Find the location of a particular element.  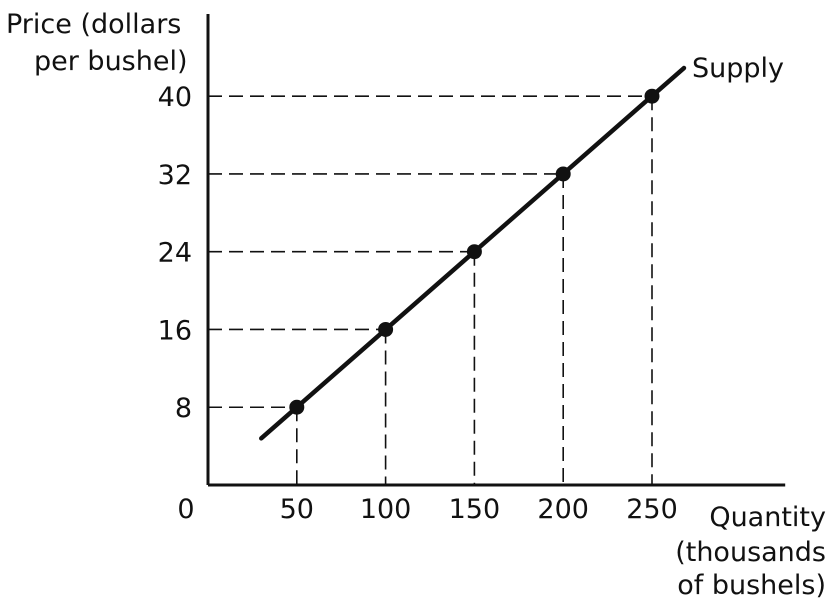

x-axis-title-line-2: (thousands is located at coordinates (750, 552).